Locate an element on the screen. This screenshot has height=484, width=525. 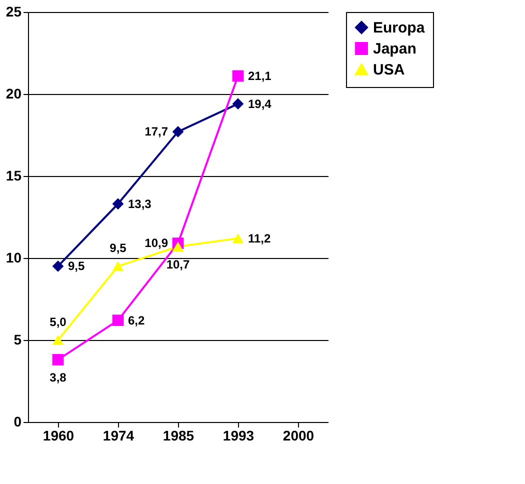
y-tick-label: 0 is located at coordinates (18, 422).